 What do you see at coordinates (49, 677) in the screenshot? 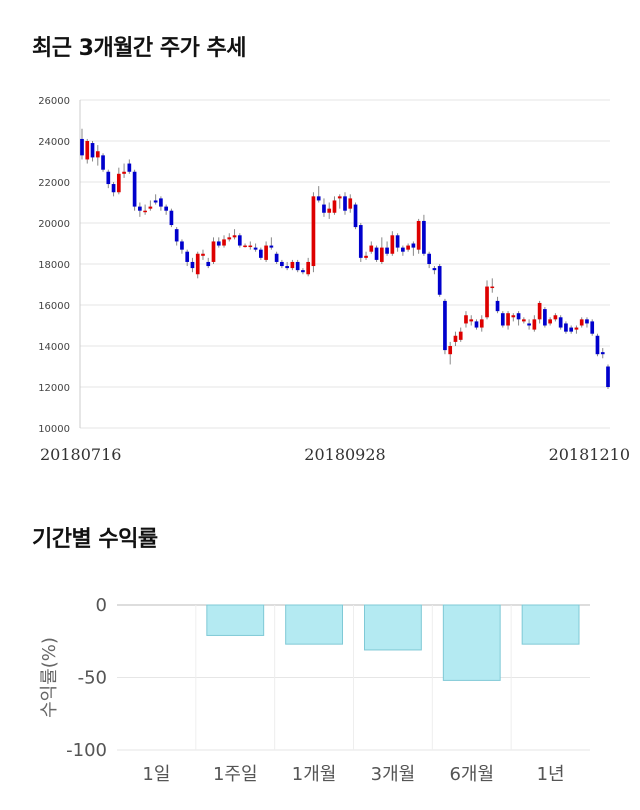
I see `y-axis-label: 수익률(%)` at bounding box center [49, 677].